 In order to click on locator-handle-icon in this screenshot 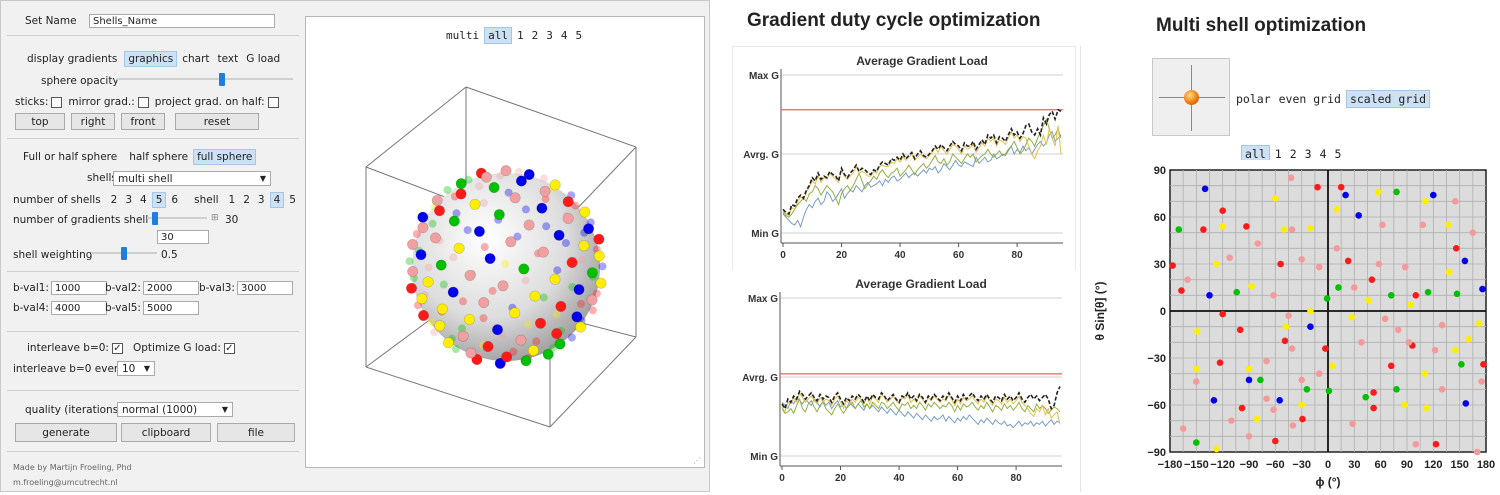, I will do `click(1191, 97)`.